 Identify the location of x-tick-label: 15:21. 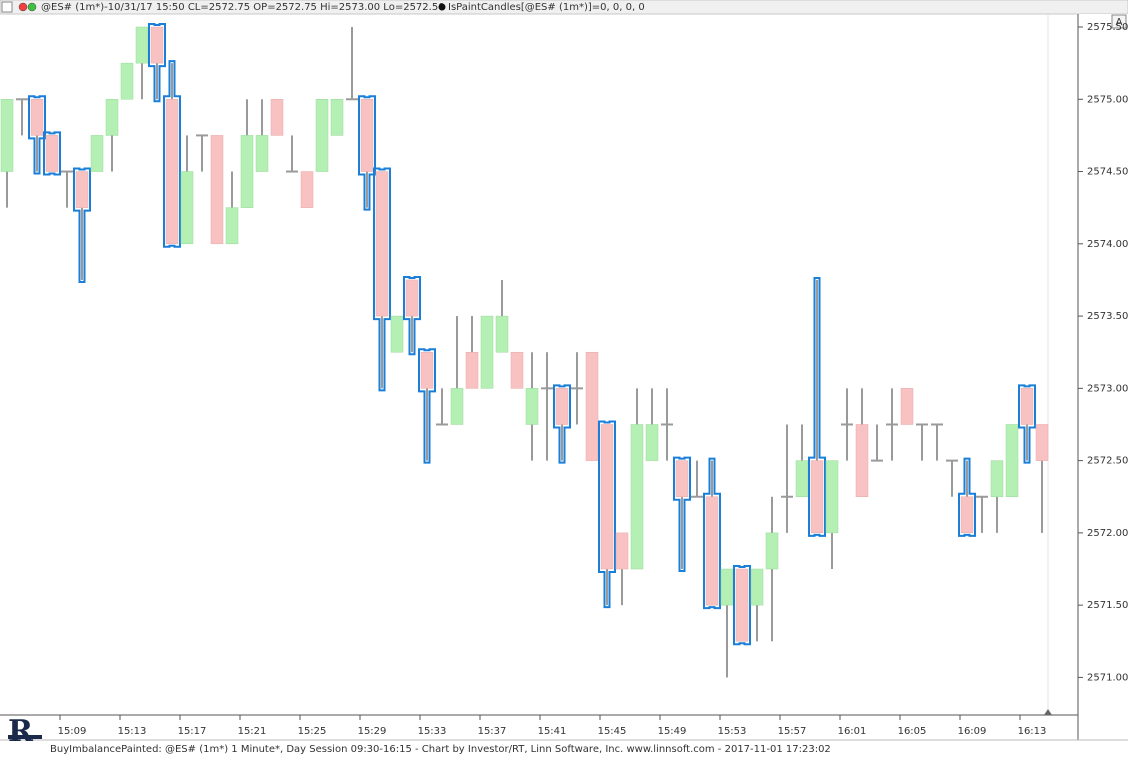
(252, 731).